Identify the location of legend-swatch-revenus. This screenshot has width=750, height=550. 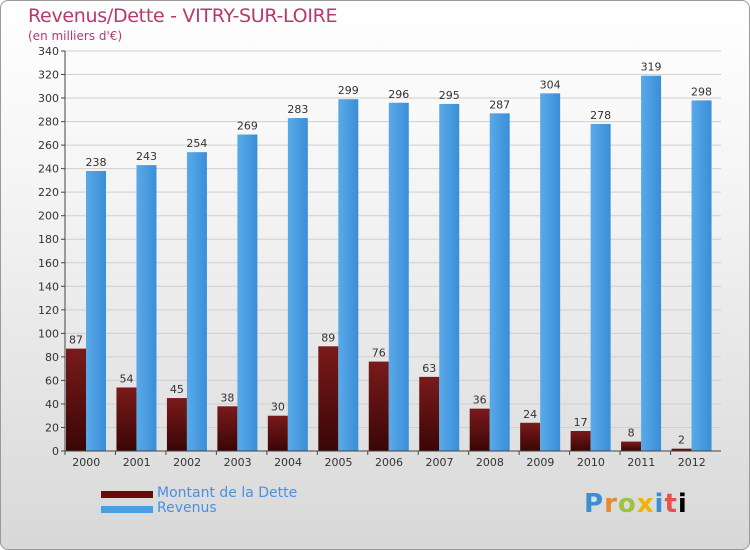
(127, 509).